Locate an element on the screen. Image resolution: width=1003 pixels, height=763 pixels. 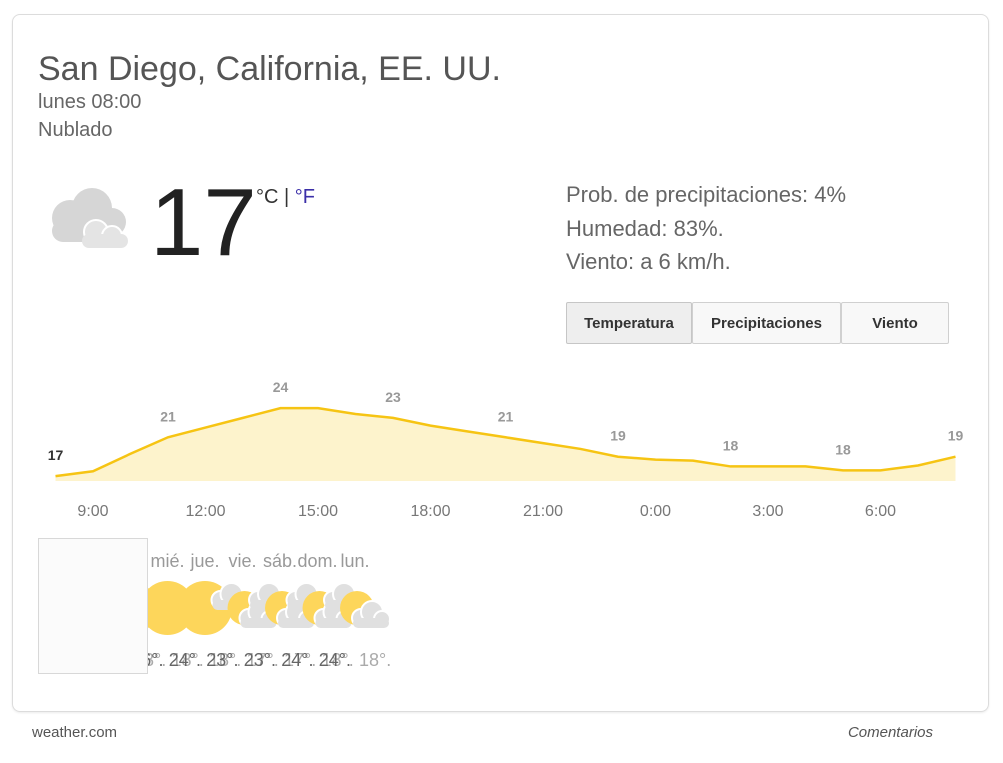
condition: Nublado is located at coordinates (75, 130).